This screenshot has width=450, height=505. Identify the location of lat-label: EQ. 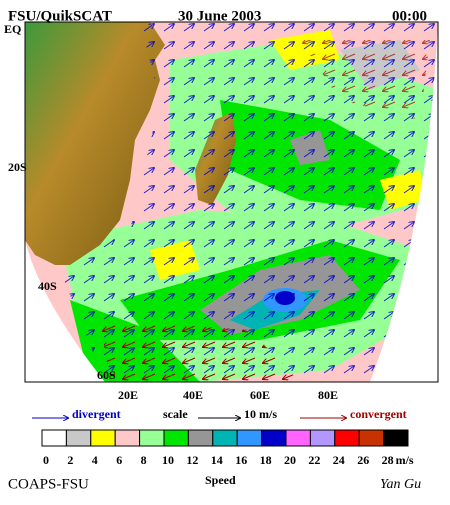
(12, 29).